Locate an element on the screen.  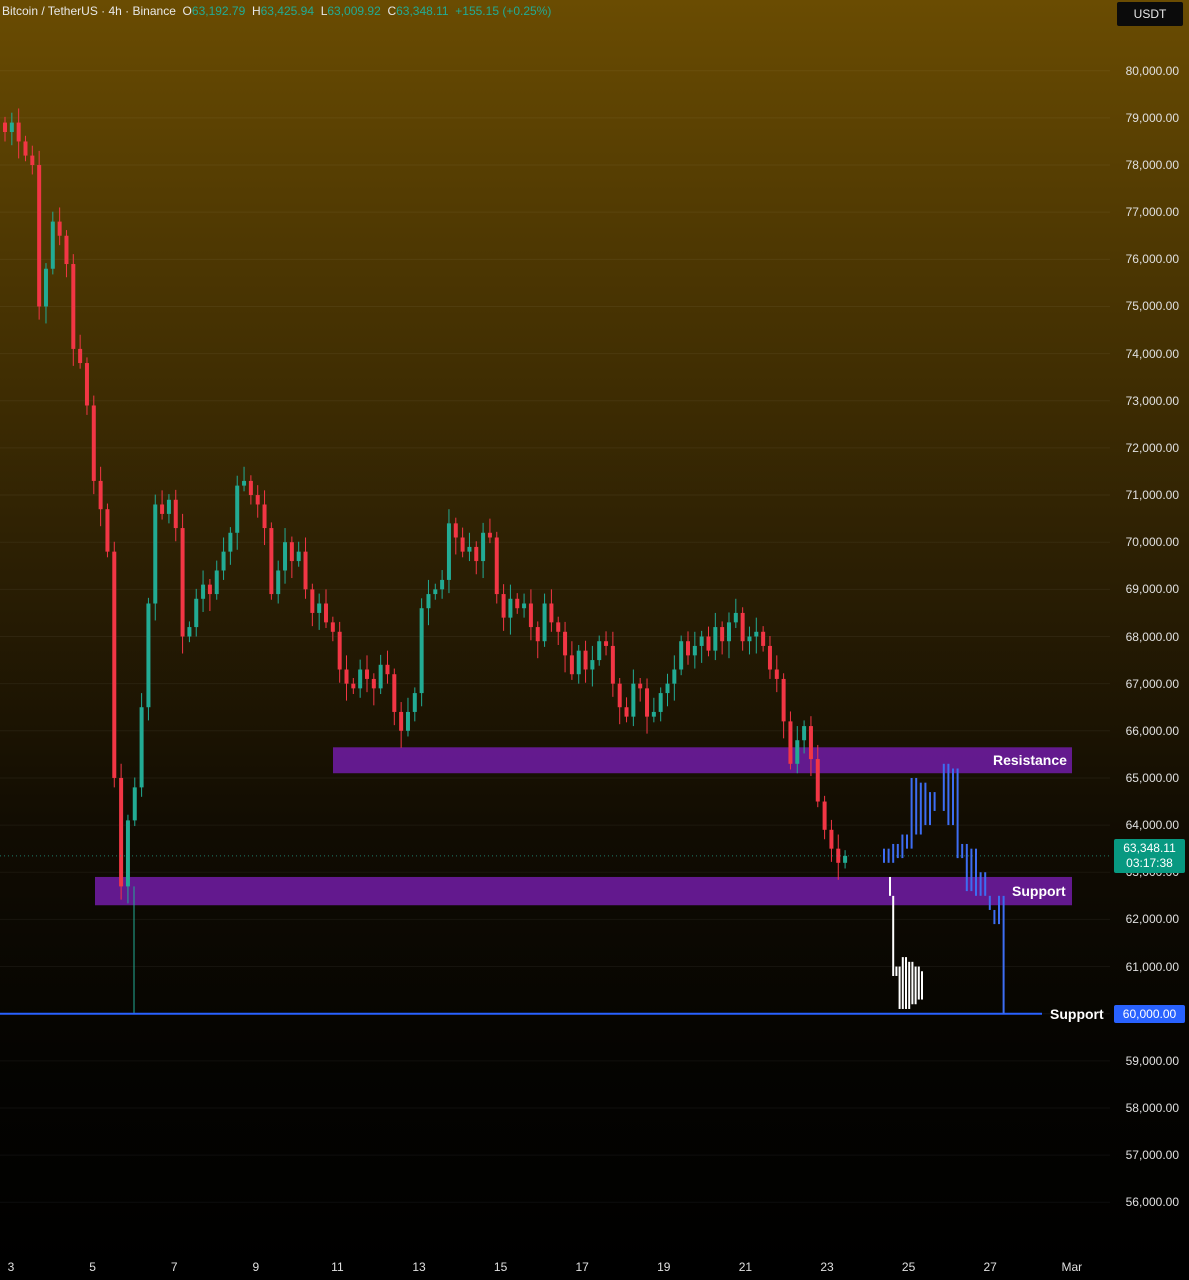
resistance-zone is located at coordinates (702, 760).